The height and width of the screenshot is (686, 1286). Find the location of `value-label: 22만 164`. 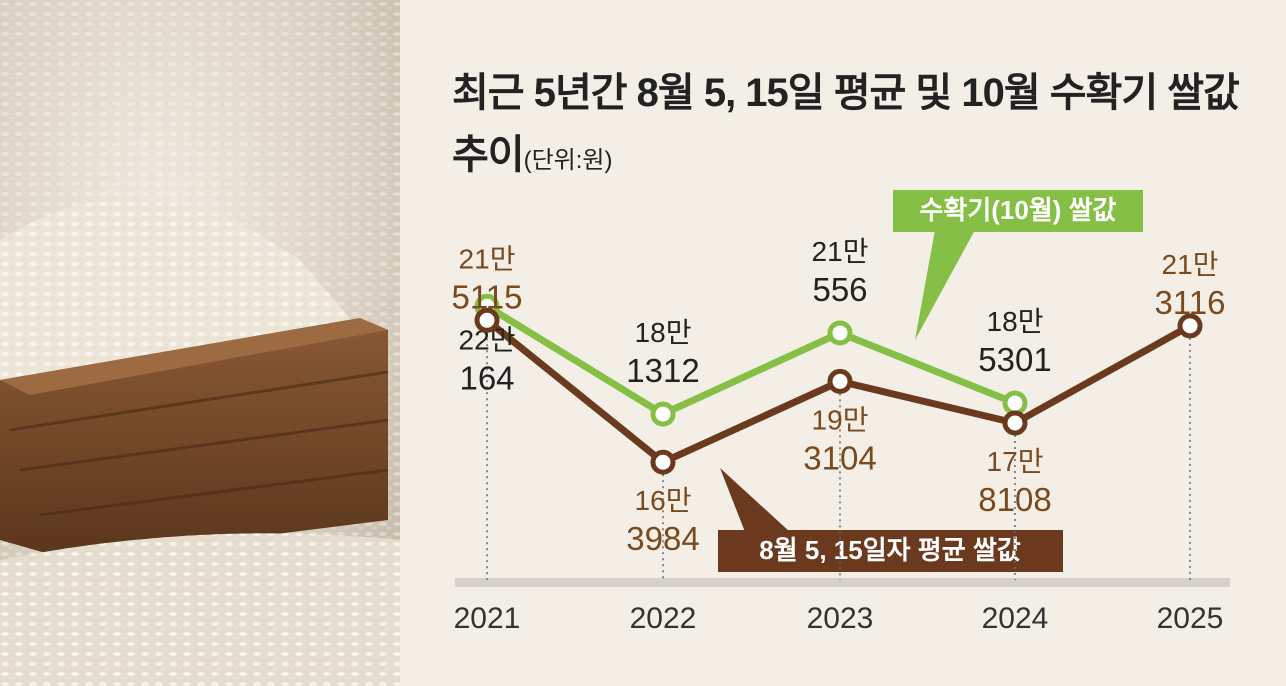

value-label: 22만 164 is located at coordinates (487, 360).